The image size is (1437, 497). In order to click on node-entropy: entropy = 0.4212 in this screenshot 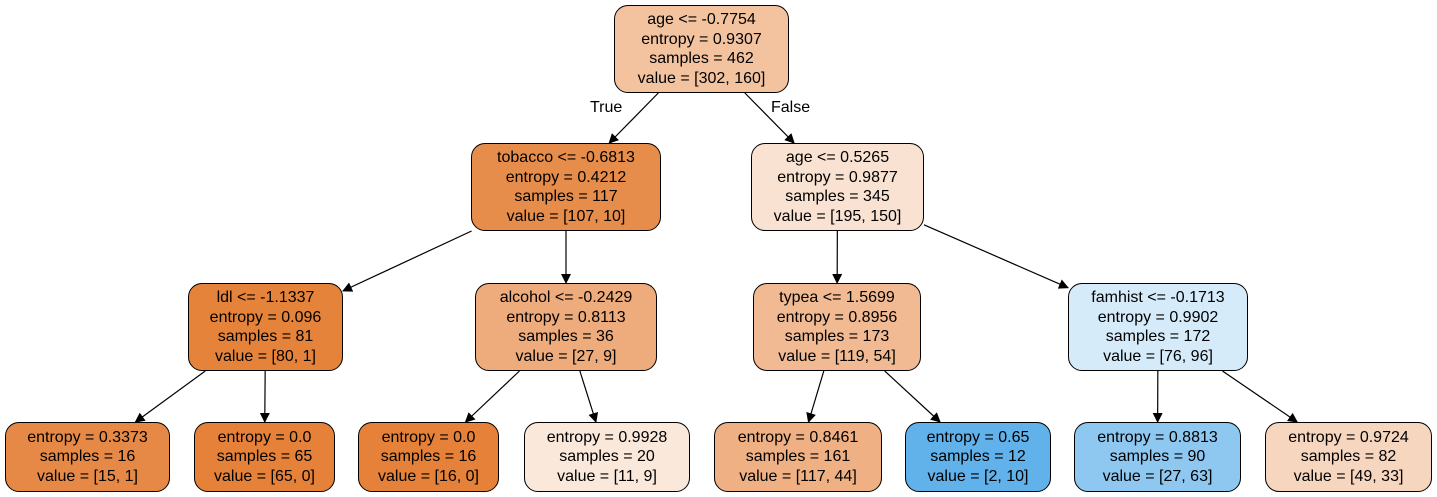, I will do `click(566, 177)`.